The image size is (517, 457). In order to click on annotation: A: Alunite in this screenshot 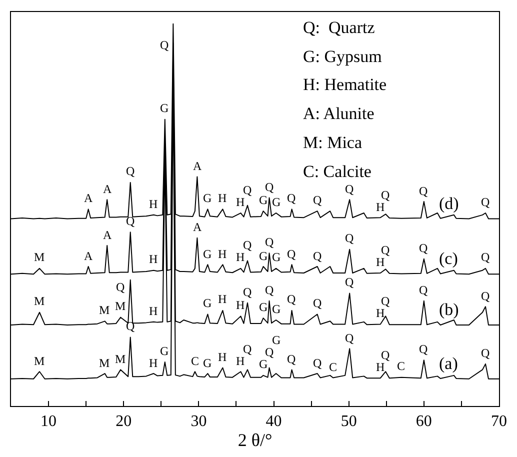, I will do `click(338, 113)`.